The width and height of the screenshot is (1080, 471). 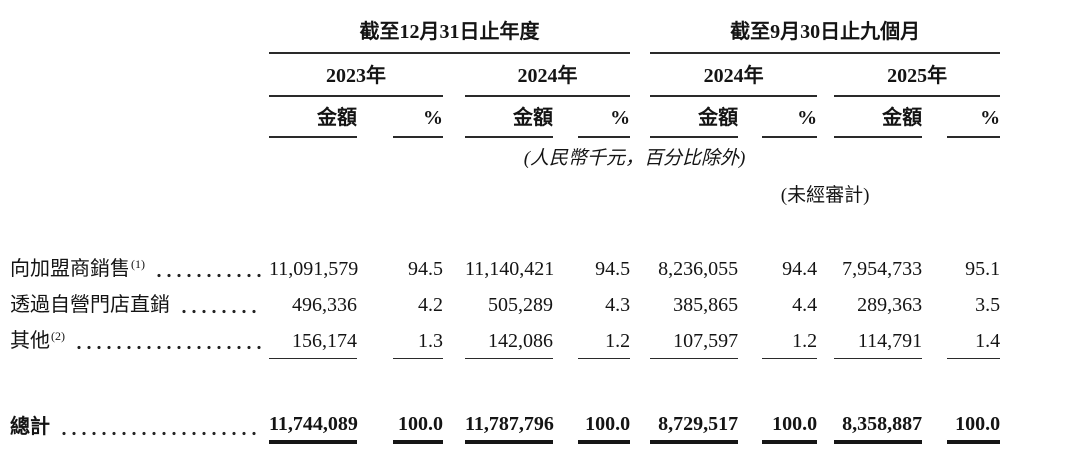 I want to click on percent-cell: 4.3, so click(x=618, y=305).